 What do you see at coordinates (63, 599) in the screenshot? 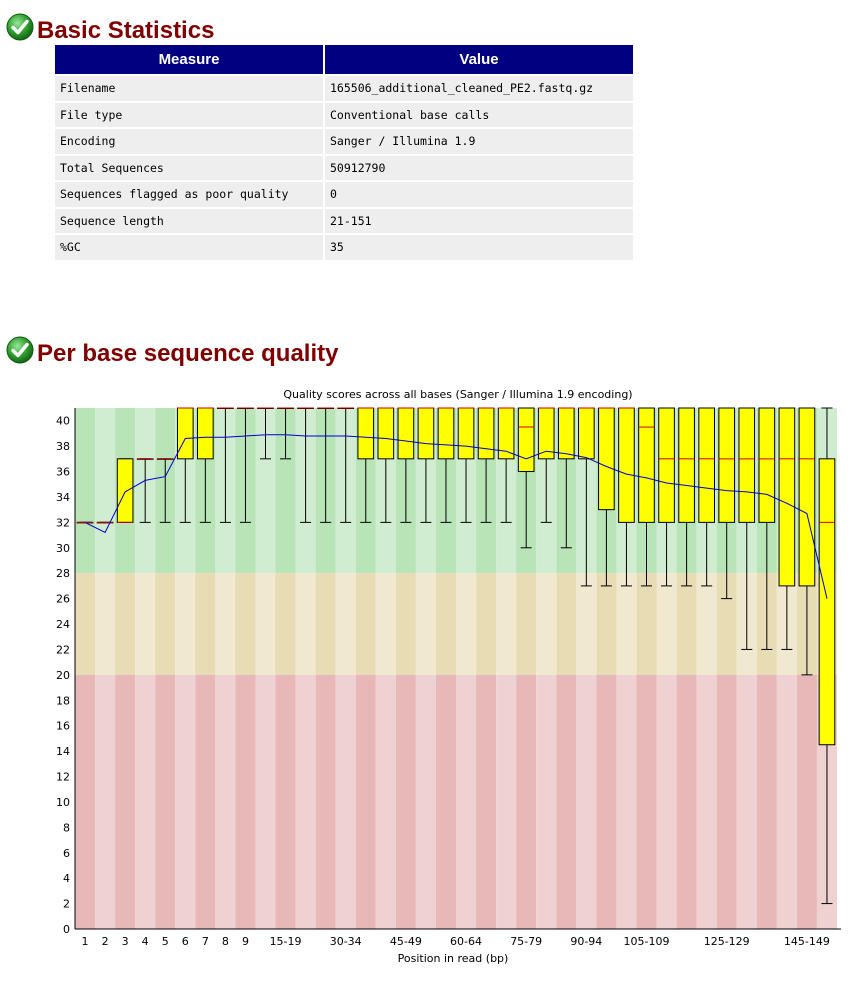
I see `y-tick-label: 26` at bounding box center [63, 599].